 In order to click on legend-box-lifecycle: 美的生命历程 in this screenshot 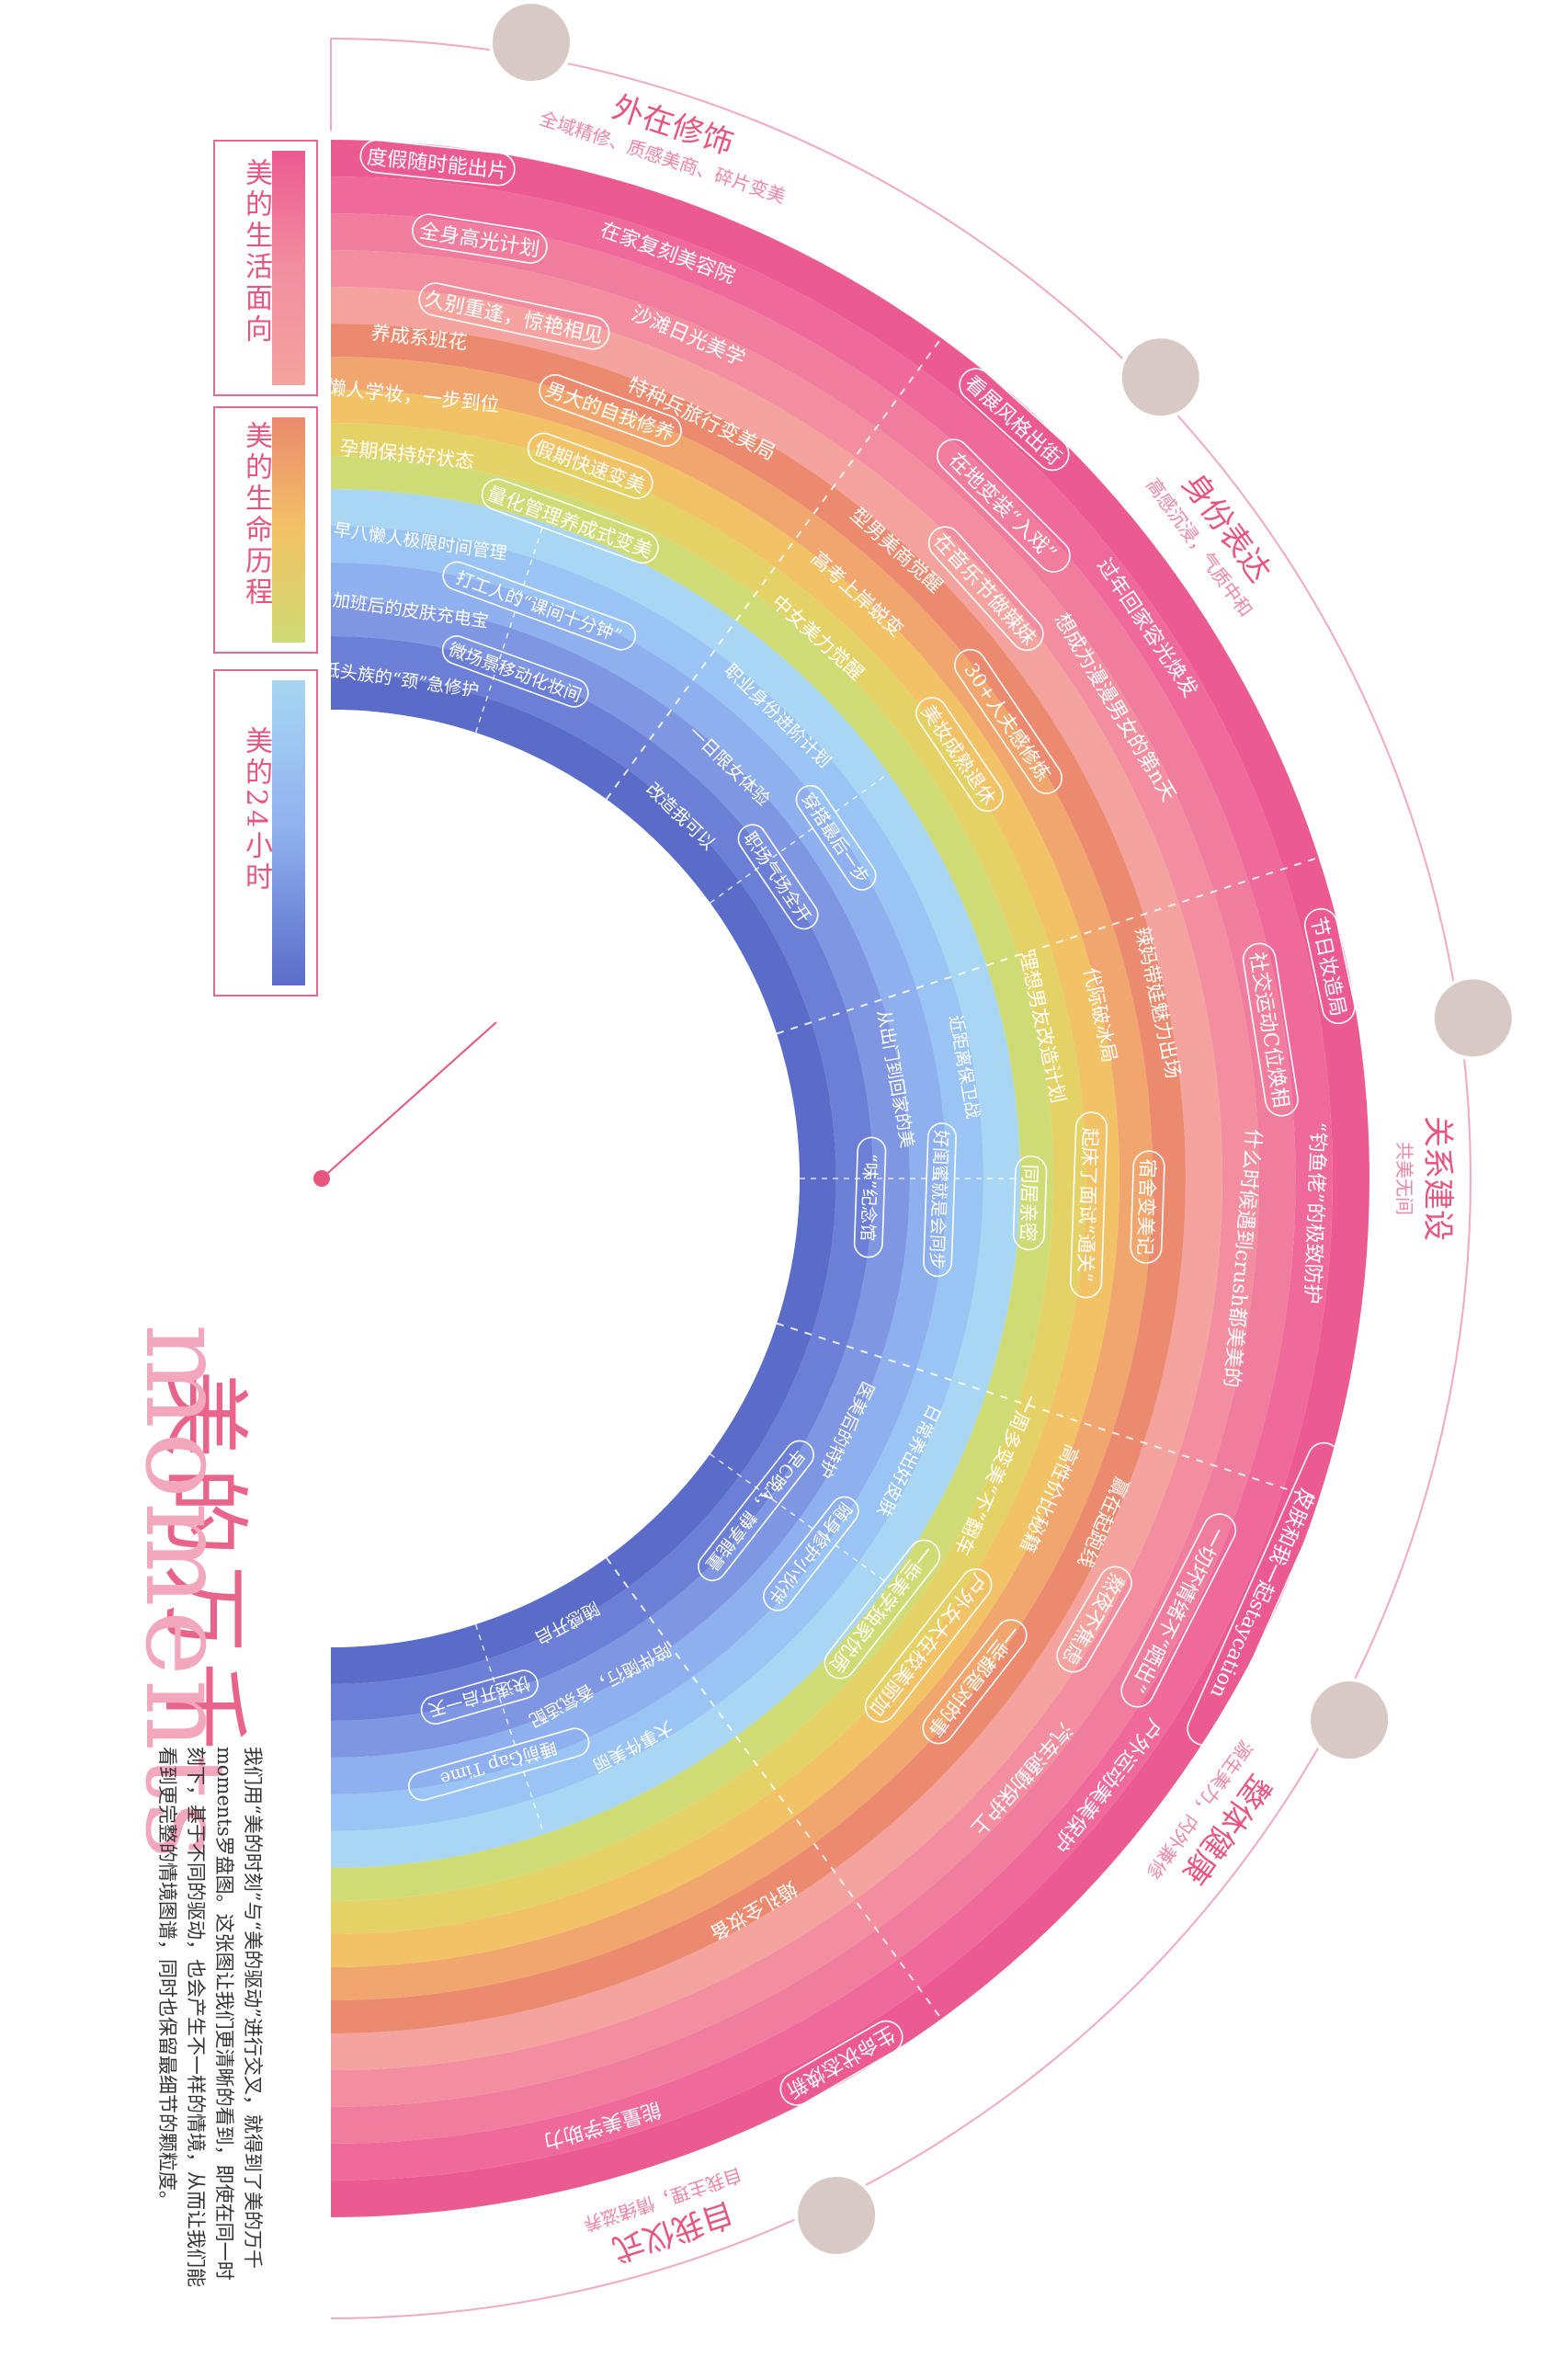, I will do `click(265, 530)`.